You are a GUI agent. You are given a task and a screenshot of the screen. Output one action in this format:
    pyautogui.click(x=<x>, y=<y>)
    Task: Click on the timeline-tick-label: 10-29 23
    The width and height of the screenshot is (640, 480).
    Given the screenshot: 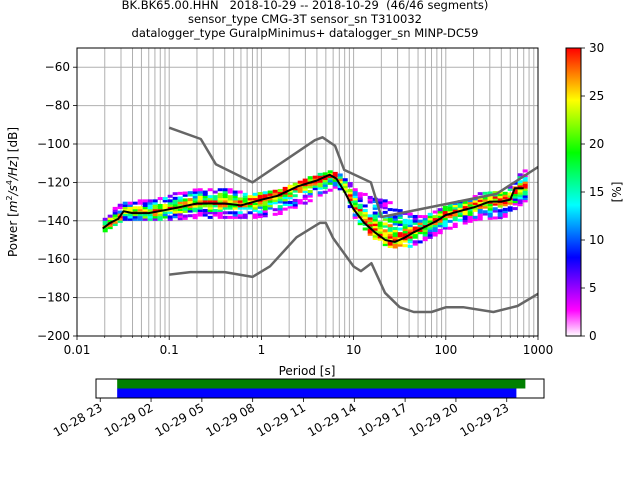 What is the action you would take?
    pyautogui.click(x=485, y=419)
    